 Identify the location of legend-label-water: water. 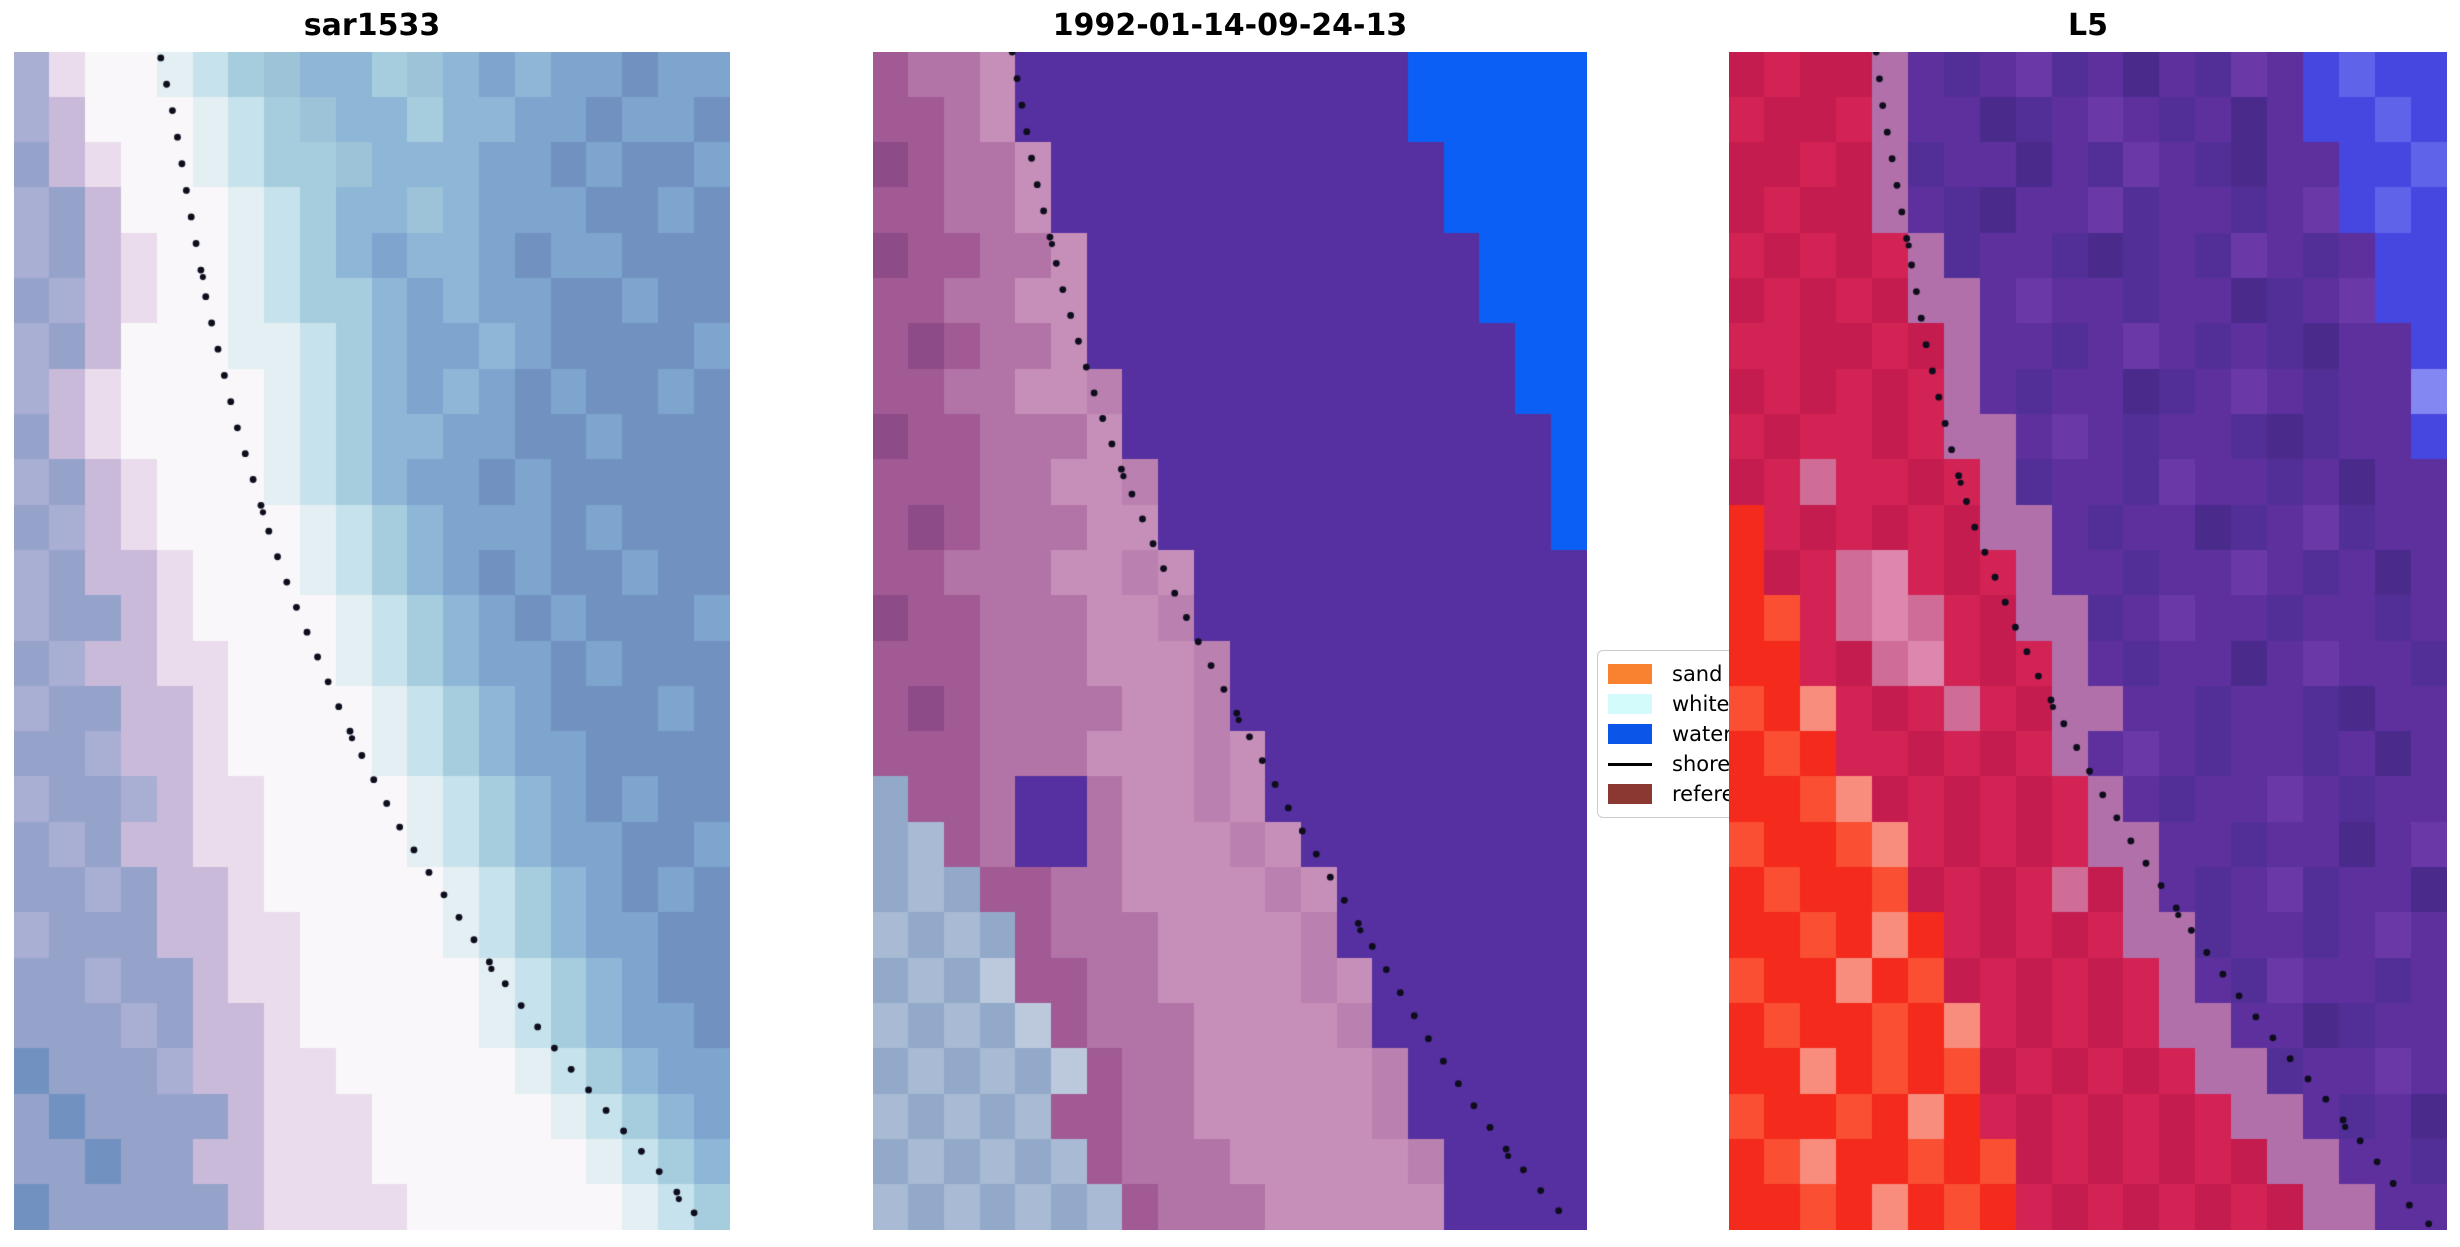
(1702, 734).